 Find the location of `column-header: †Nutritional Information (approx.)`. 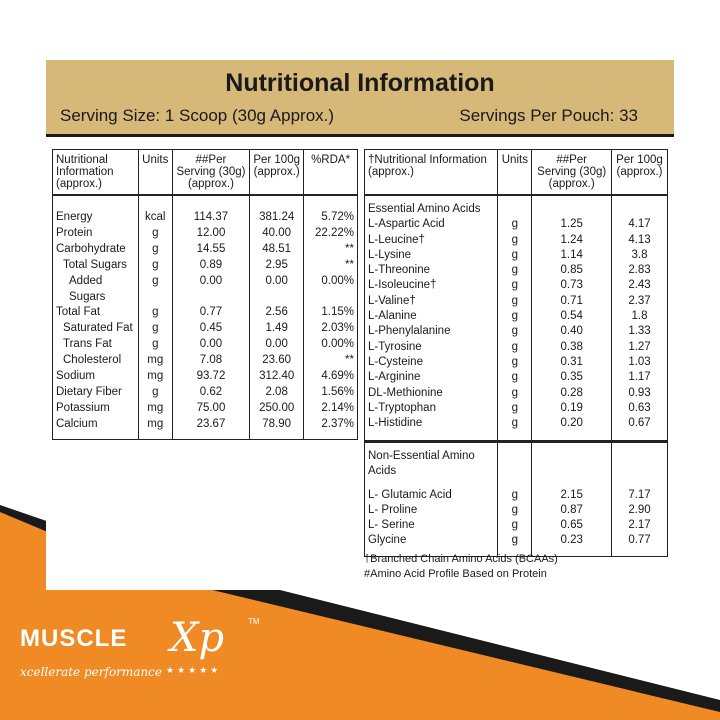

column-header: †Nutritional Information (approx.) is located at coordinates (431, 172).